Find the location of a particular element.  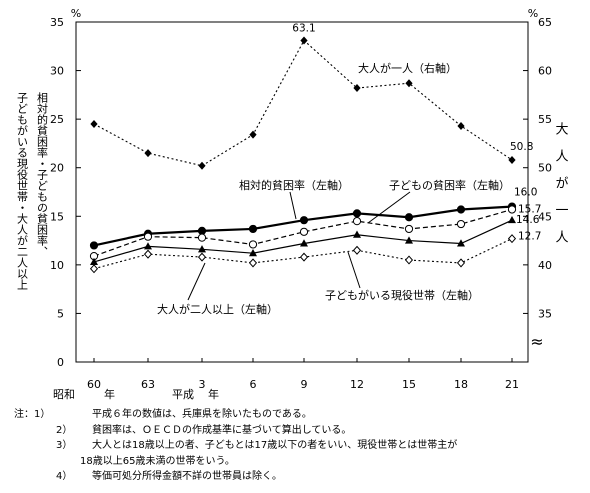

annotation-relative-poverty: 相対的貧困率（左軸） is located at coordinates (294, 185).